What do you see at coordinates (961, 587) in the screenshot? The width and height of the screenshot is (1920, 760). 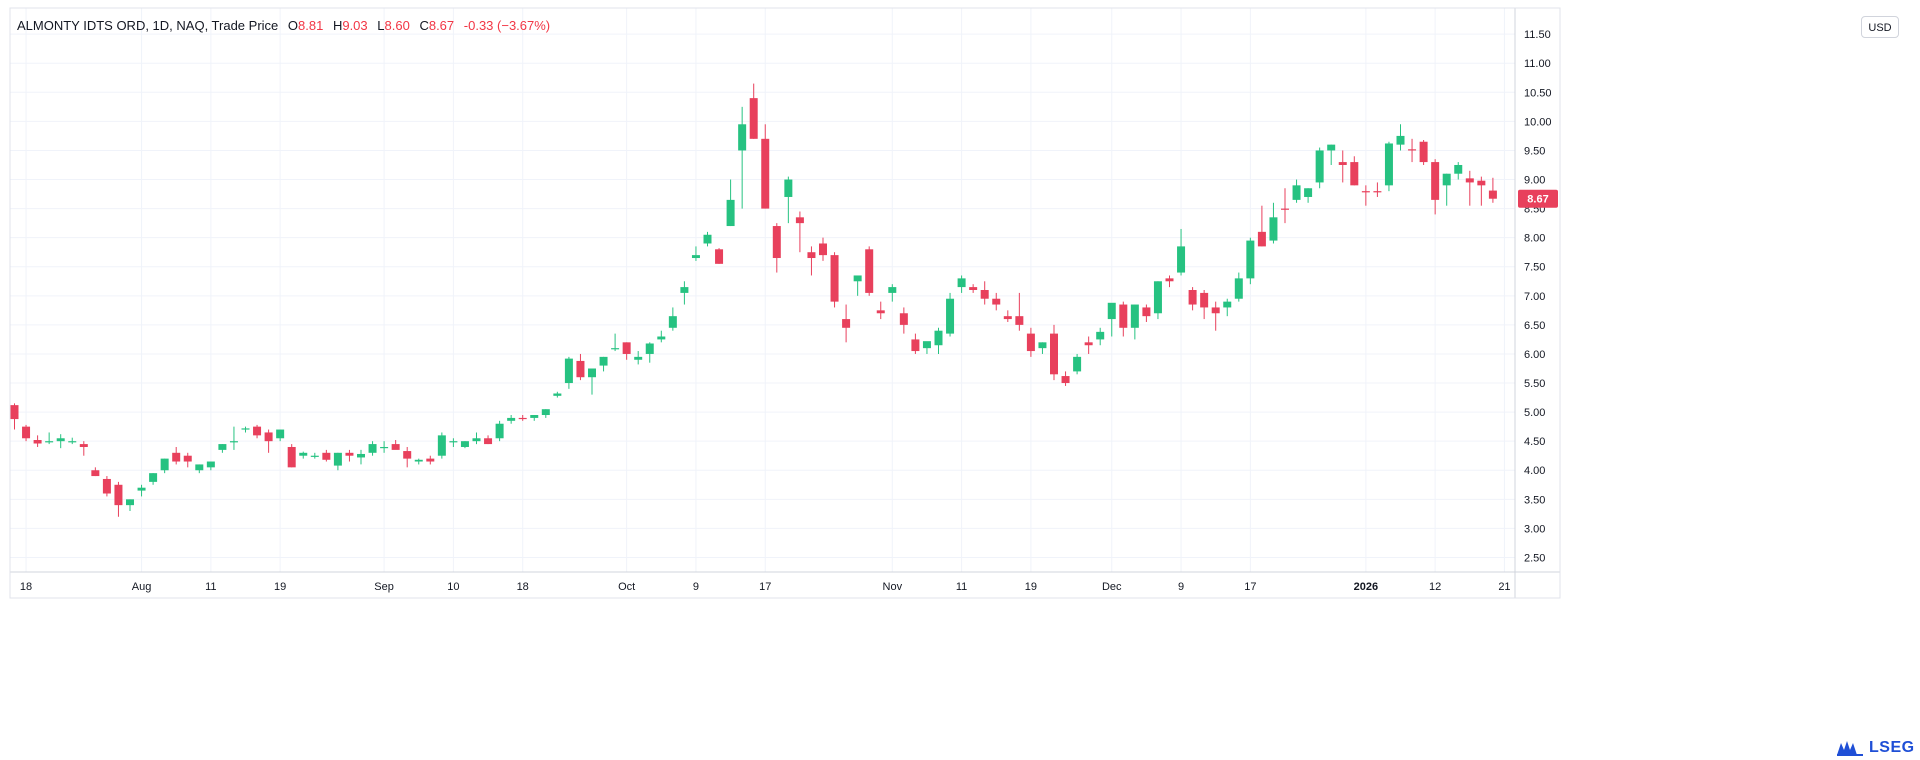 I see `x-tick-label: 11` at bounding box center [961, 587].